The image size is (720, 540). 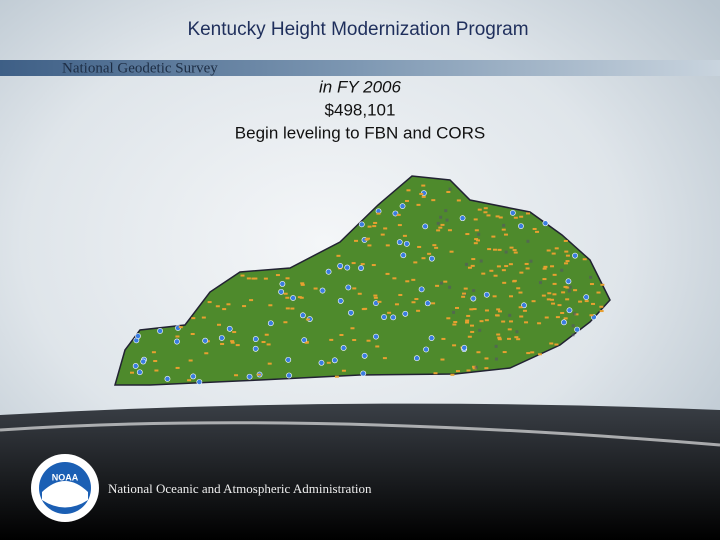 I want to click on body-line: in FY 2006, so click(x=360, y=86).